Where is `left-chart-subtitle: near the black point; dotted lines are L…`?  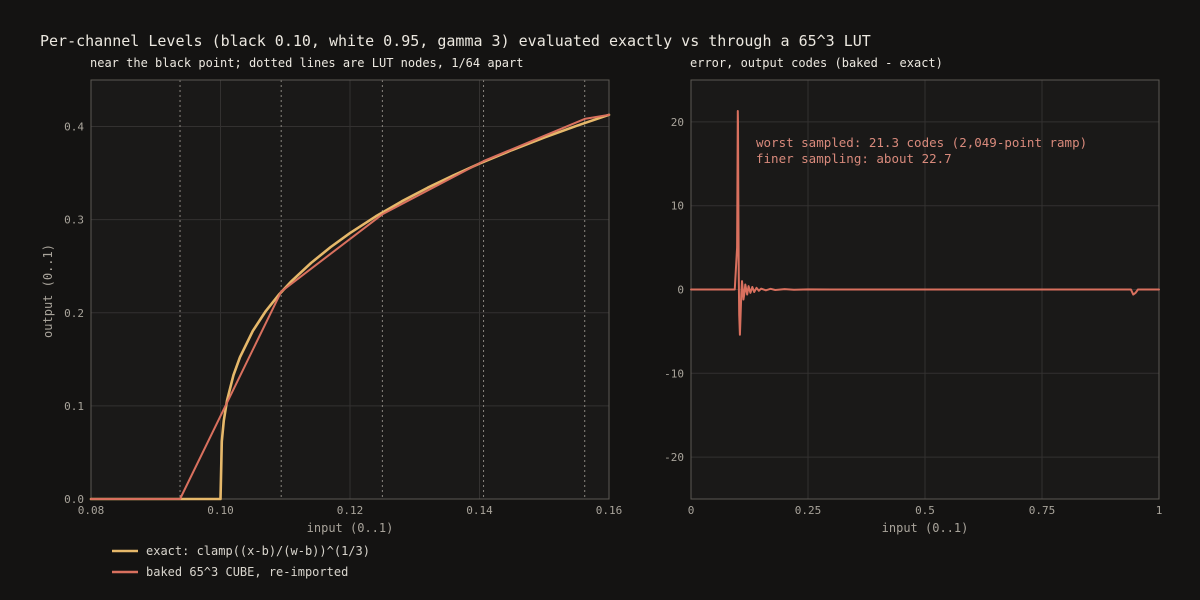
left-chart-subtitle: near the black point; dotted lines are L… is located at coordinates (306, 63).